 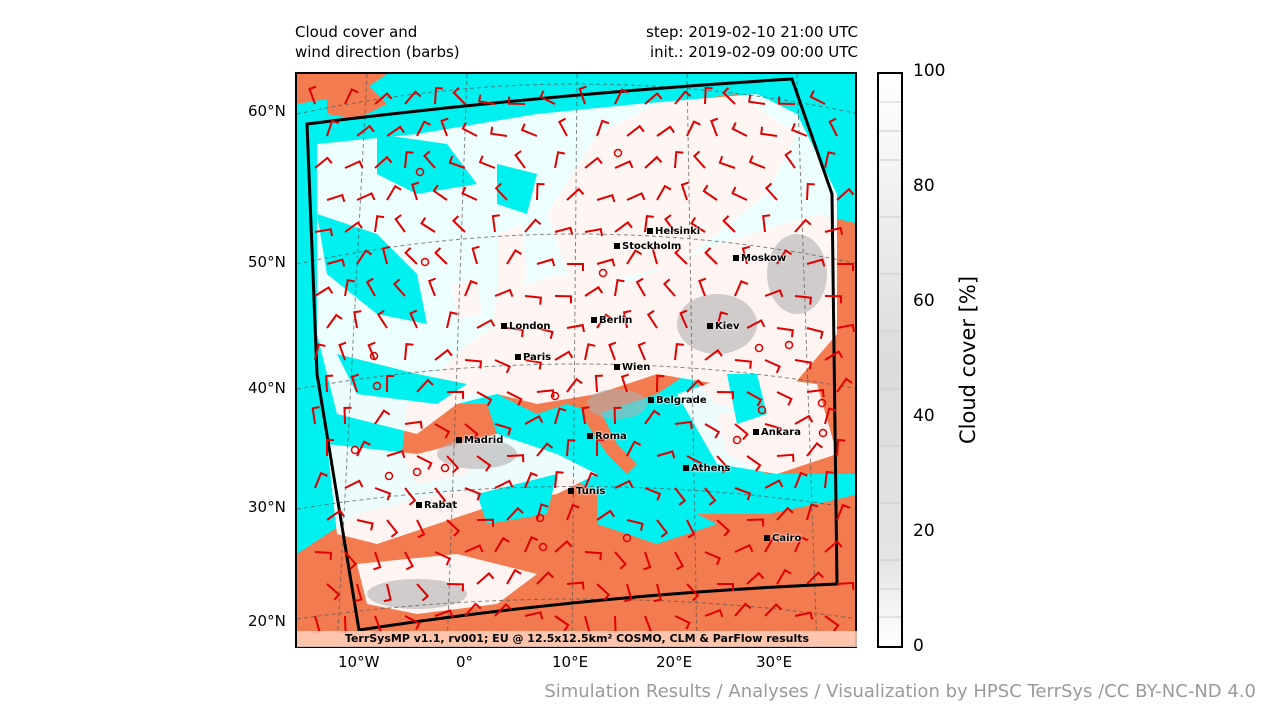 I want to click on city-moskow: Moskow, so click(x=759, y=258).